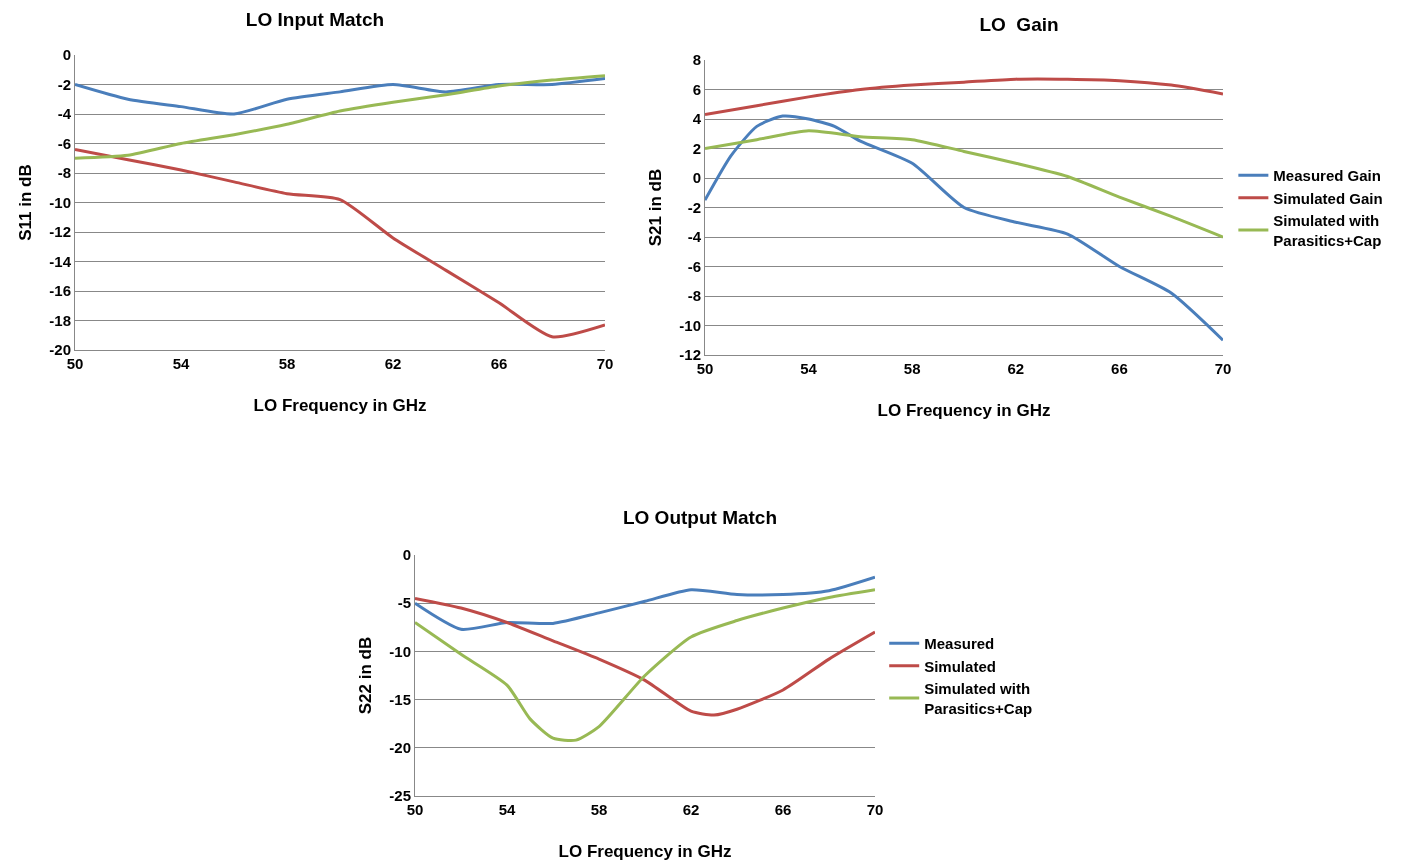  What do you see at coordinates (696, 148) in the screenshot?
I see `y-tick-label: 2` at bounding box center [696, 148].